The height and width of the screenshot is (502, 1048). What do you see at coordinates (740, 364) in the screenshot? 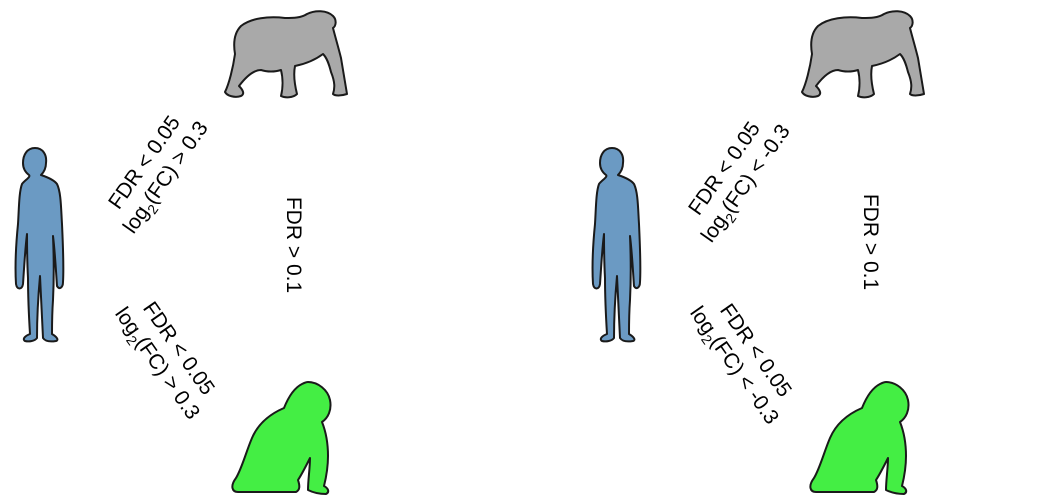
I see `human-monkey-label: FDR < 0.05 log2(FC) < -0.3` at bounding box center [740, 364].